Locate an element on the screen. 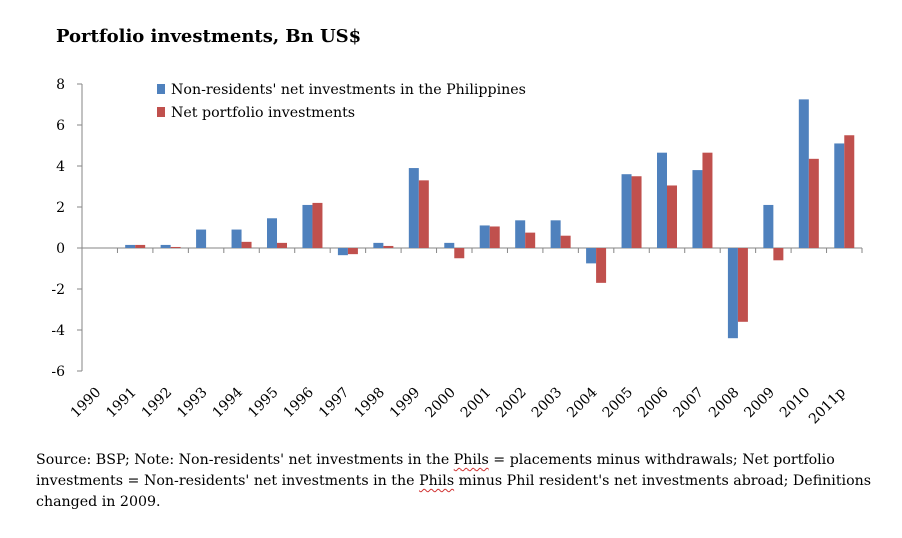 This screenshot has height=538, width=902. x-tick-label: 2002 is located at coordinates (511, 403).